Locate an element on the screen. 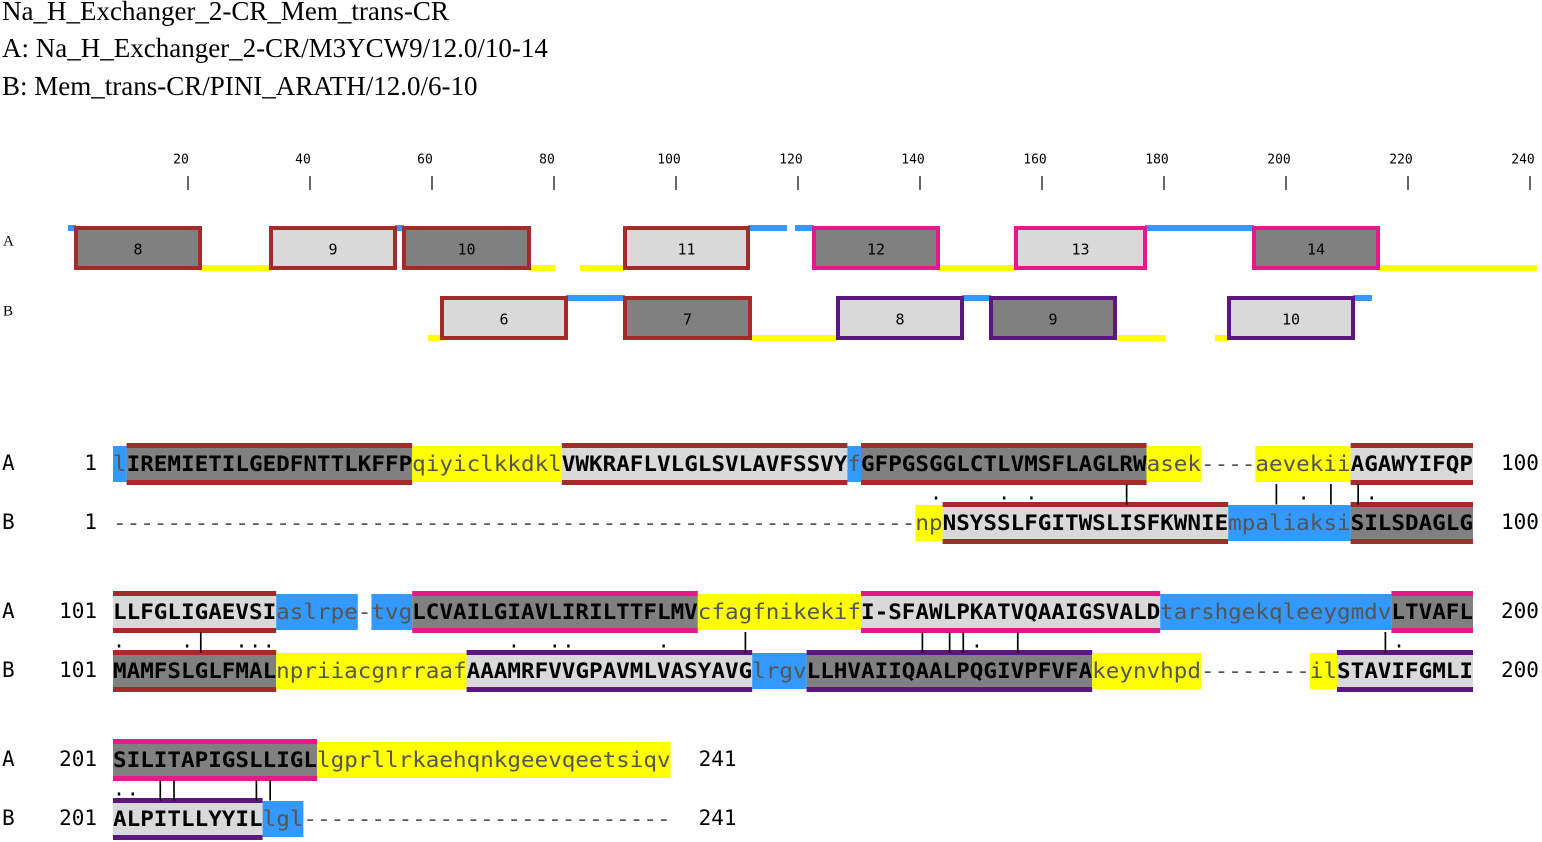 The width and height of the screenshot is (1542, 842). residues: IREMIETILGEDFNTTLKFFP is located at coordinates (270, 464).